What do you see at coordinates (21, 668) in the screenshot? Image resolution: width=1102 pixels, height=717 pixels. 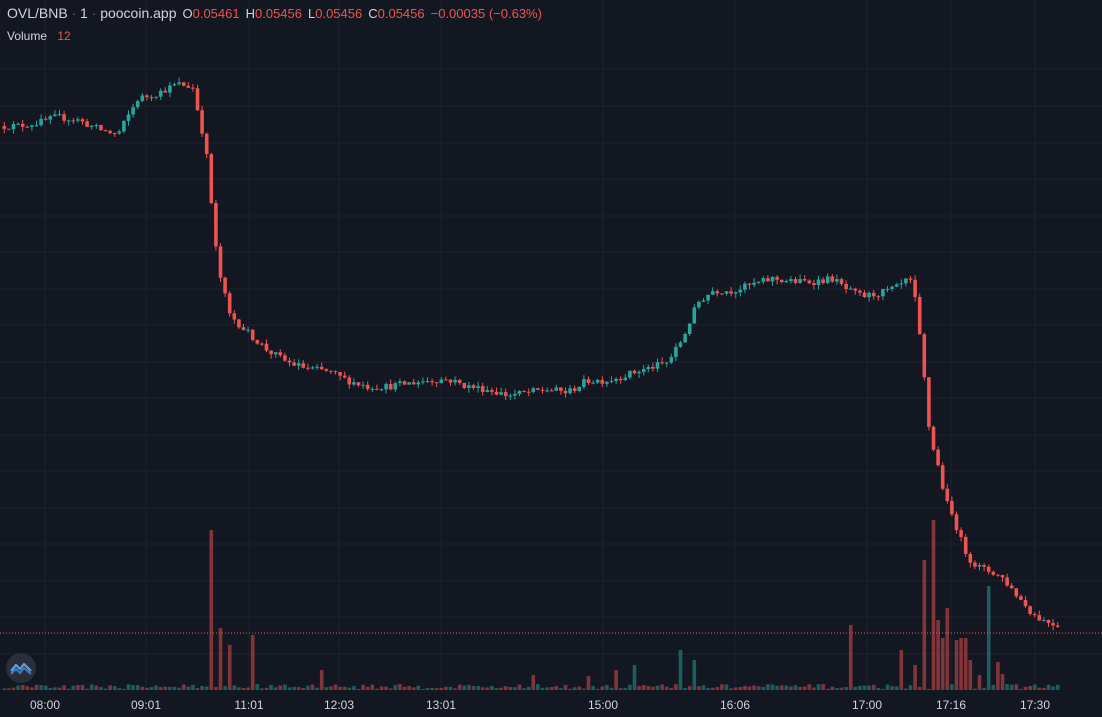 I see `poocoin-logo-icon` at bounding box center [21, 668].